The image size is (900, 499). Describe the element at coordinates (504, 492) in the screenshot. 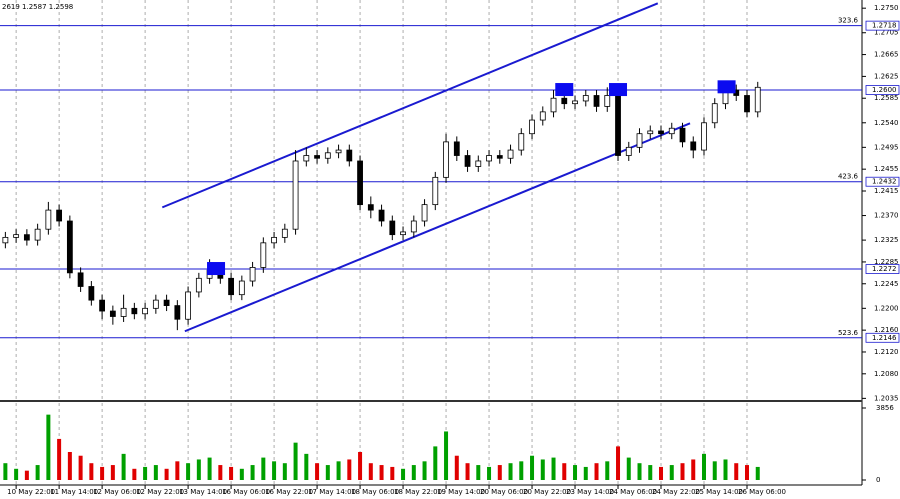

I see `x-tick-label: 20 May 06:00` at that location.